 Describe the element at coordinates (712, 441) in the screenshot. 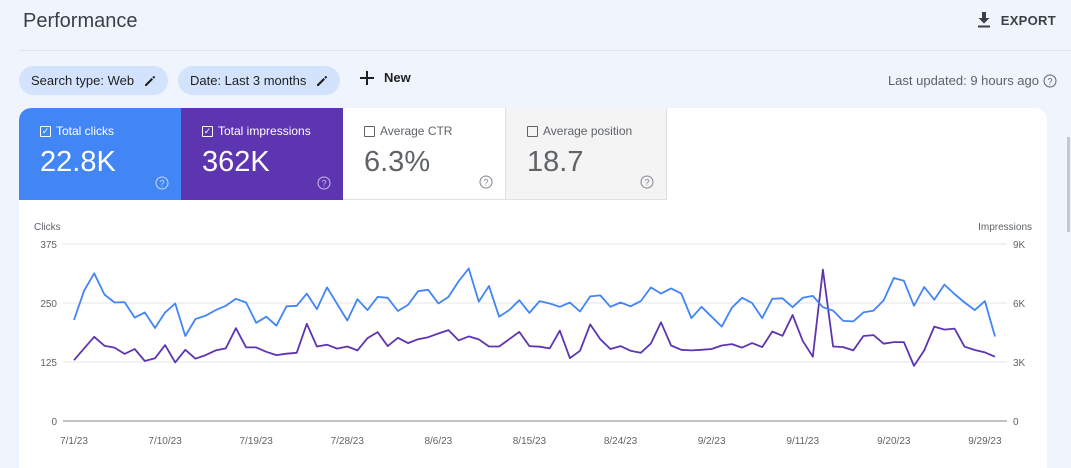

I see `x-tick-label: 9/2/23` at that location.